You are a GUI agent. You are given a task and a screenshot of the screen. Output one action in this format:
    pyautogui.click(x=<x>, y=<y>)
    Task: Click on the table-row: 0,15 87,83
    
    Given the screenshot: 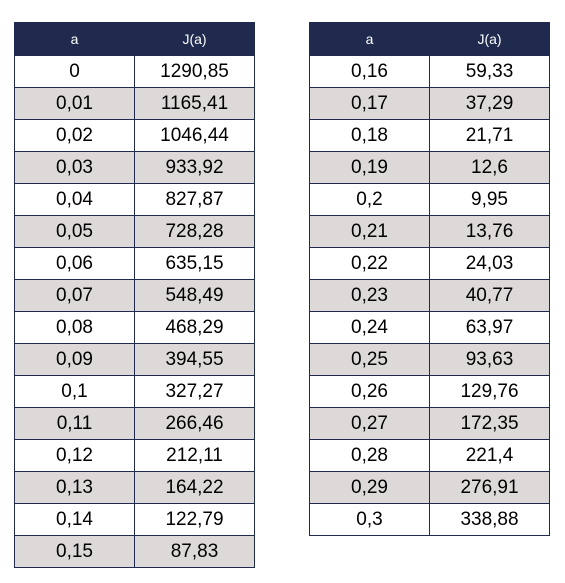 What is the action you would take?
    pyautogui.click(x=134, y=551)
    